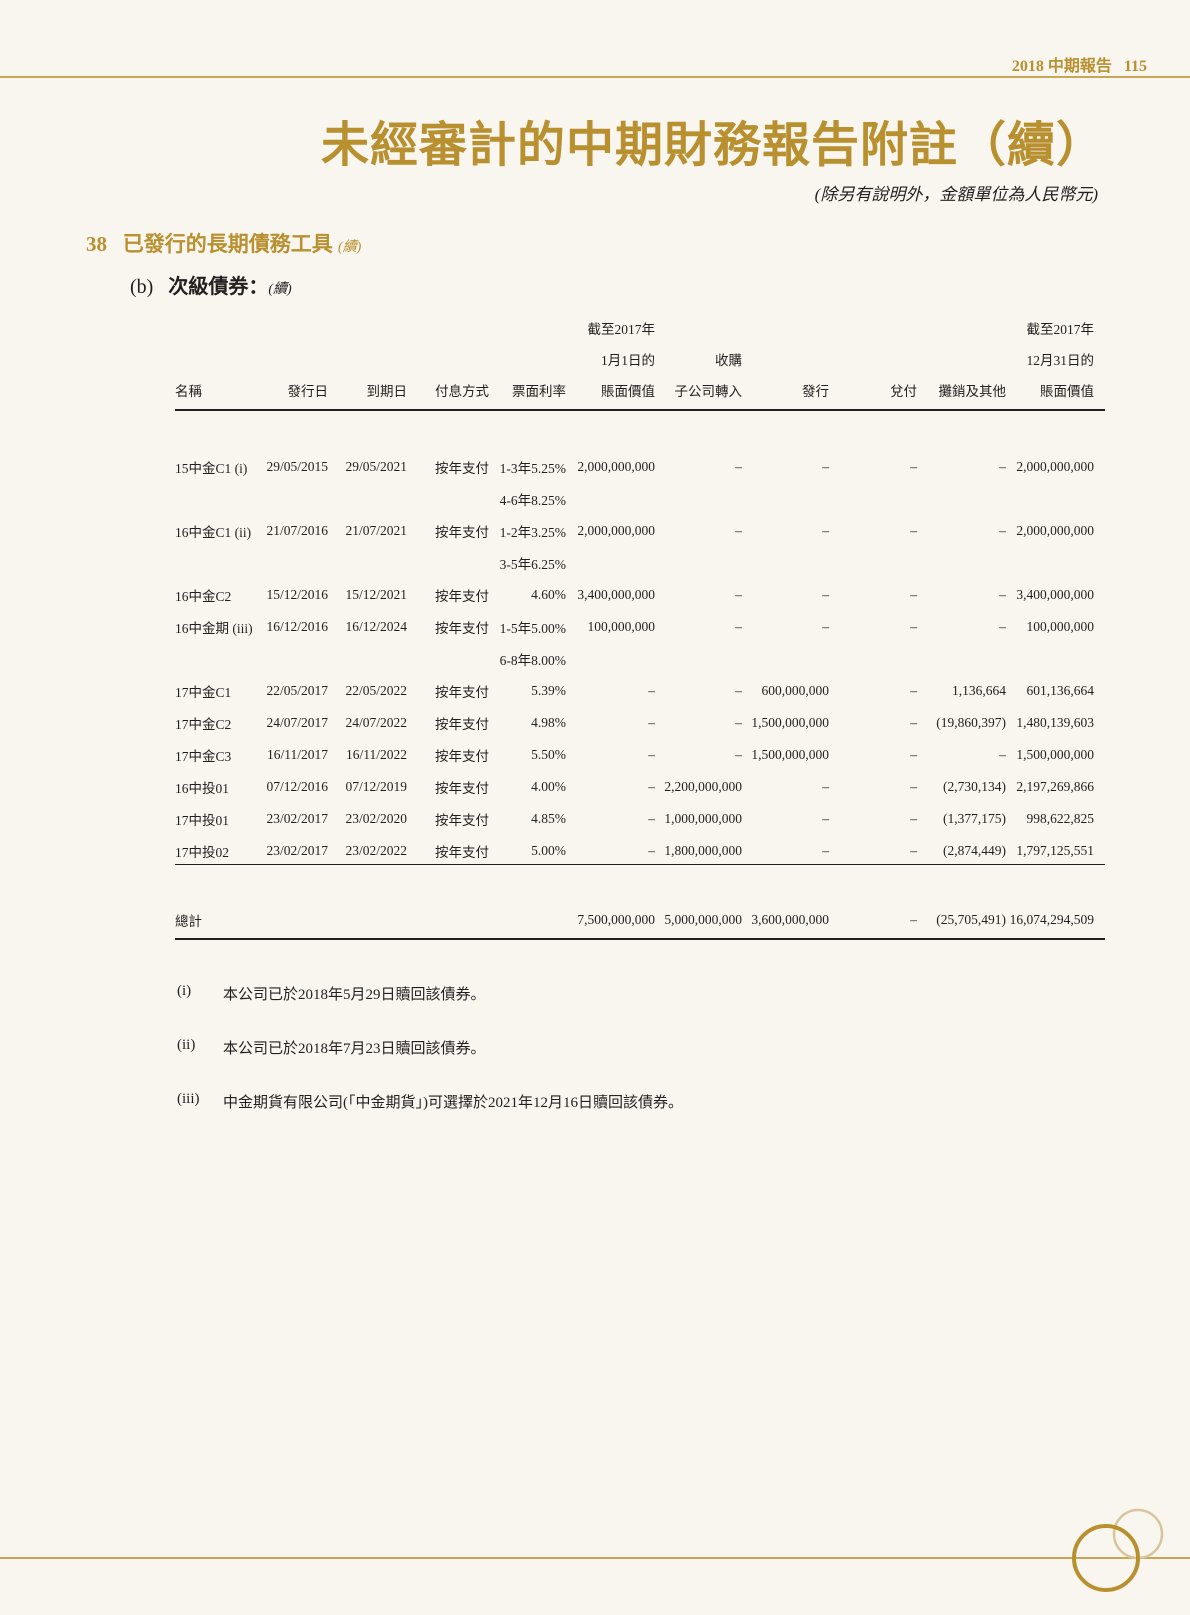  I want to click on table-cell: 1,136,664, so click(979, 690).